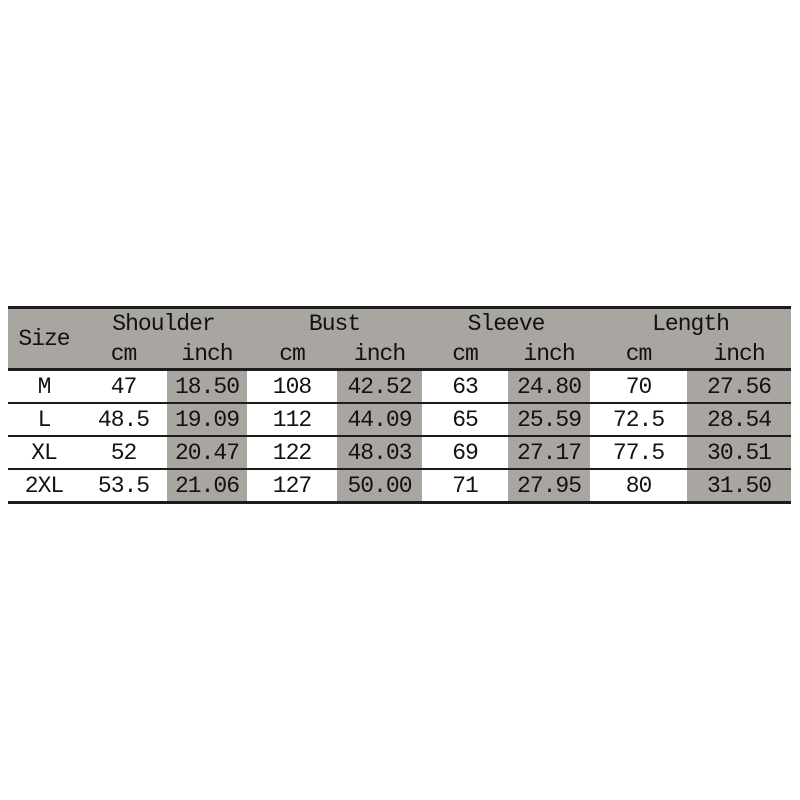 This screenshot has width=800, height=800. I want to click on cell-shoulder-inch: 19.09, so click(207, 419).